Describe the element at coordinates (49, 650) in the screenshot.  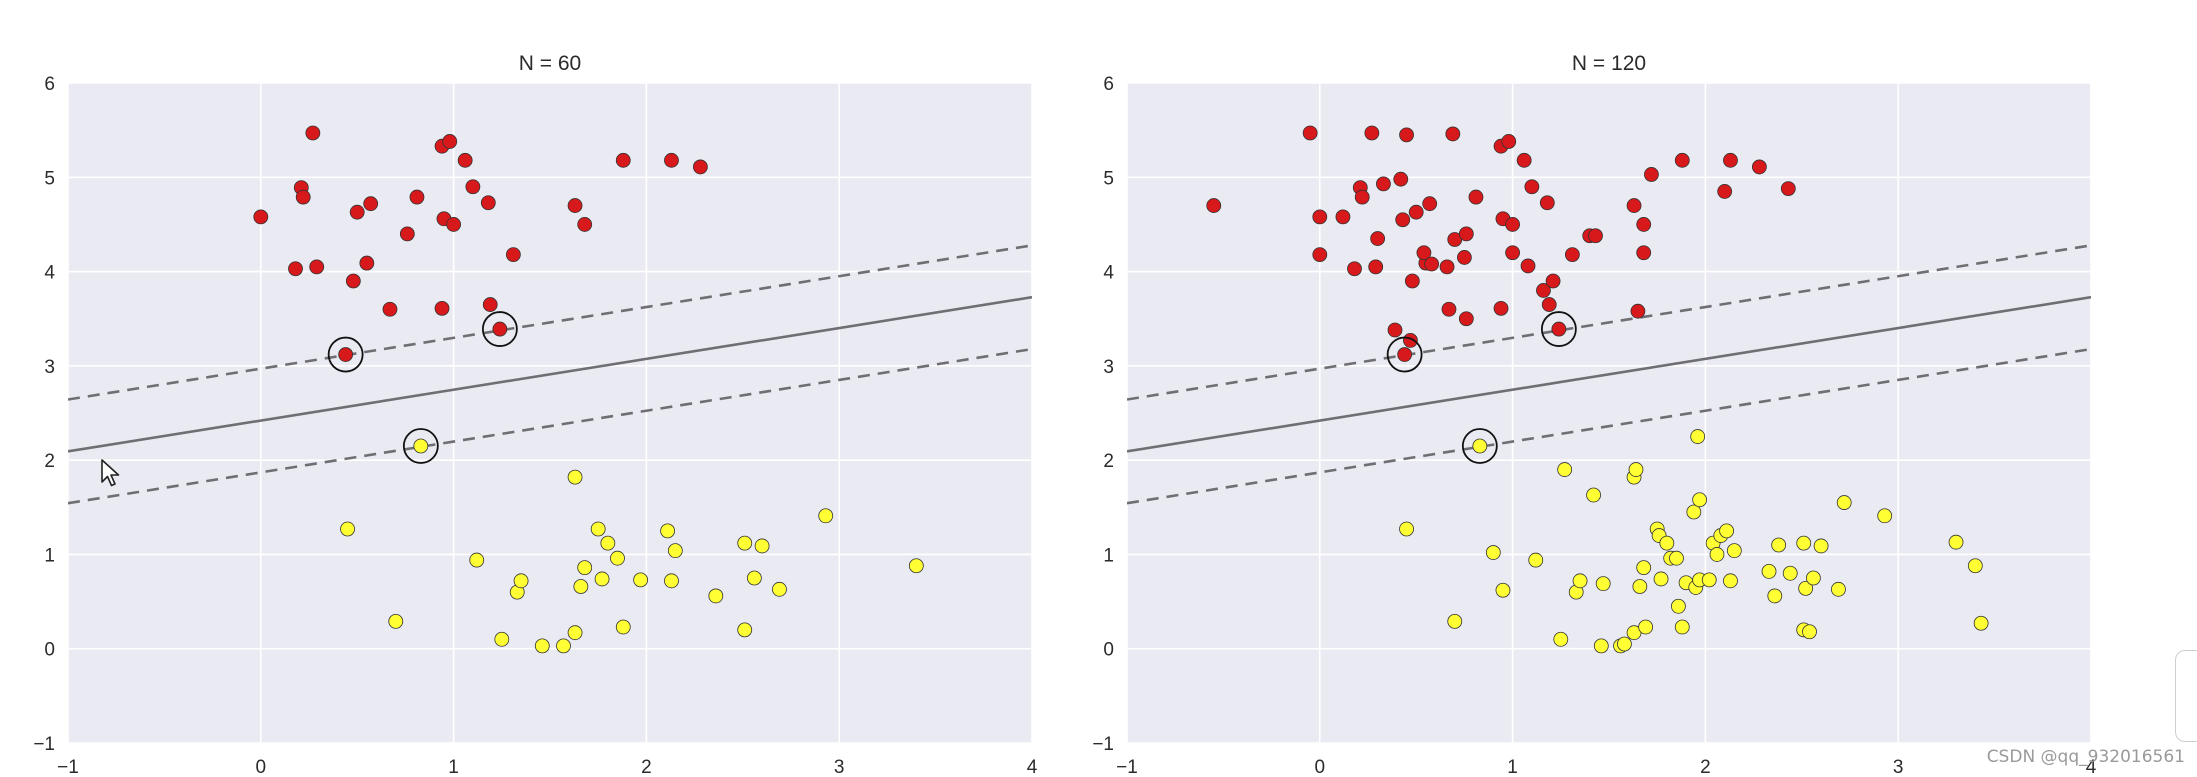
I see `y-tick-label: 0` at that location.